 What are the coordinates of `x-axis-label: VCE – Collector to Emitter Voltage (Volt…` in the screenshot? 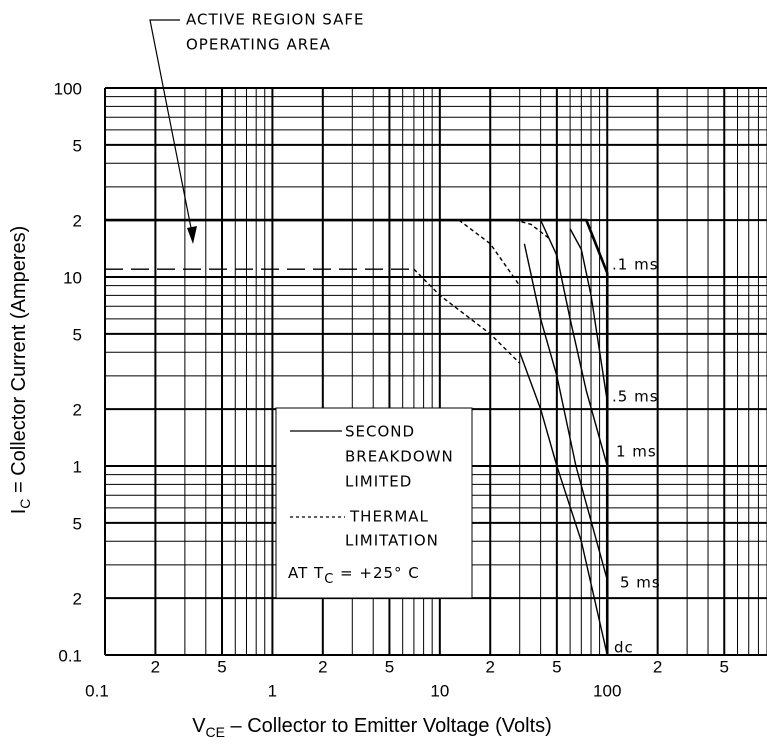 It's located at (372, 727).